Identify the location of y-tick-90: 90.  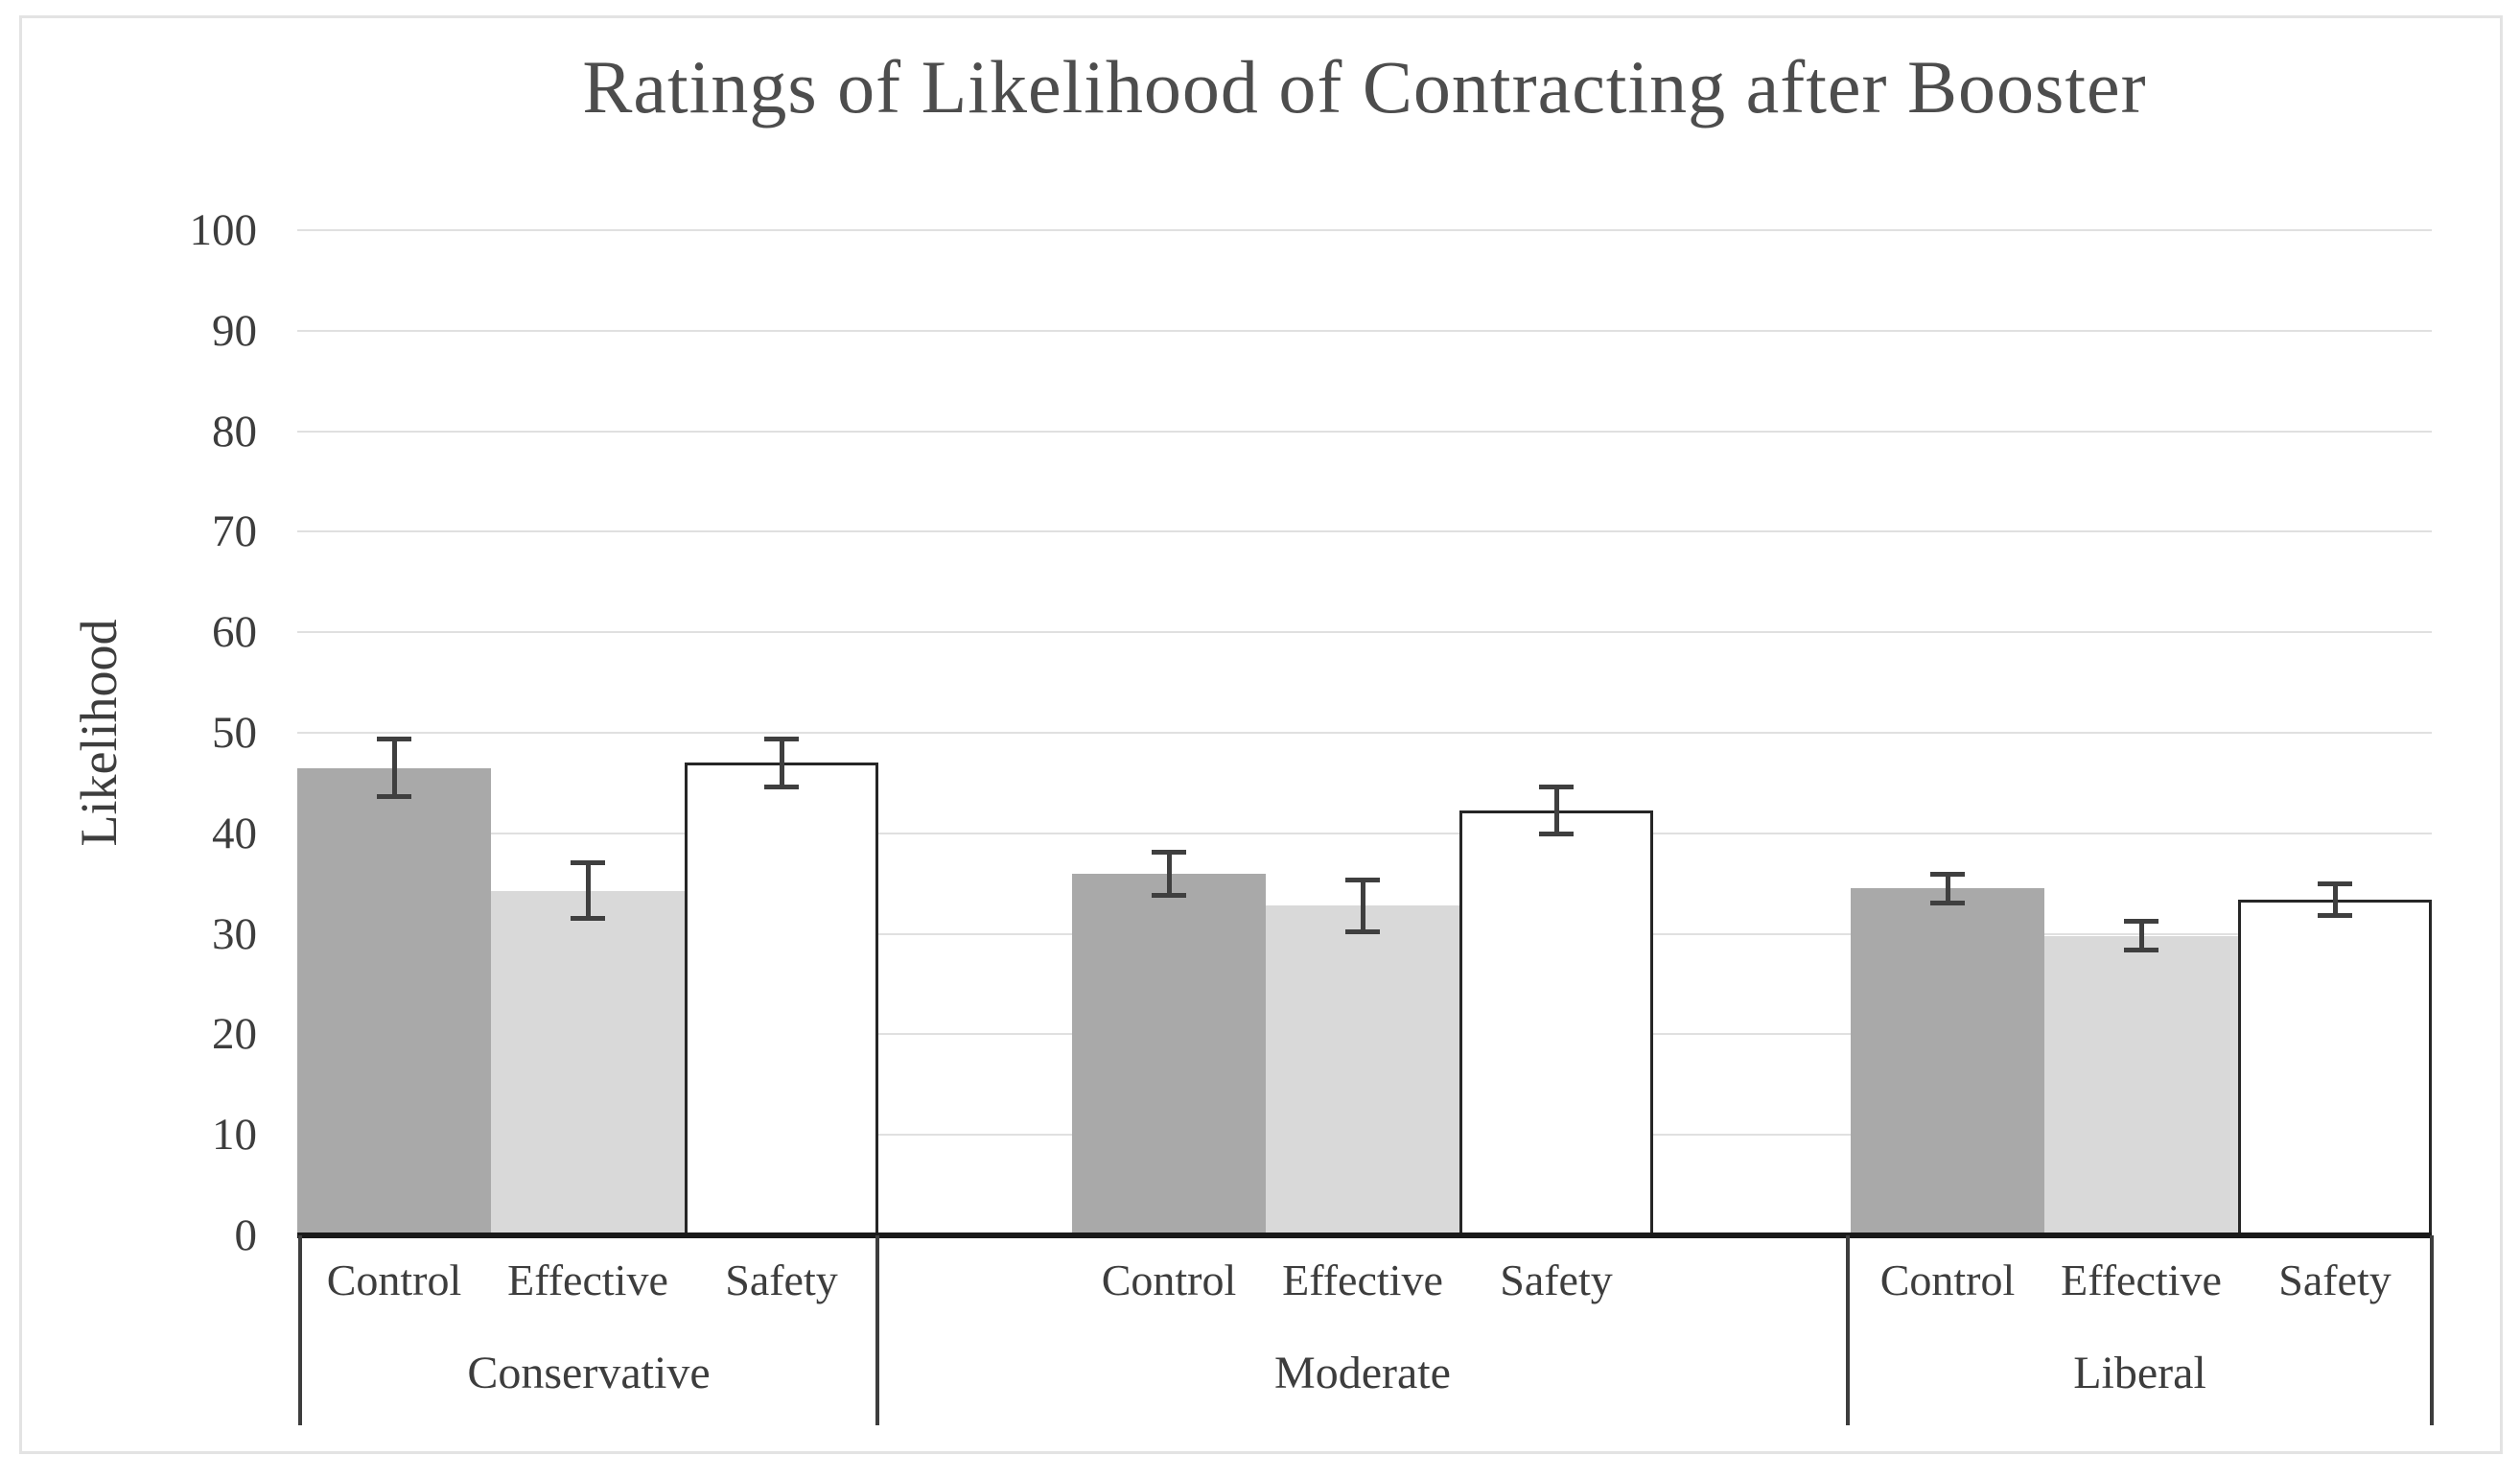
(234, 330).